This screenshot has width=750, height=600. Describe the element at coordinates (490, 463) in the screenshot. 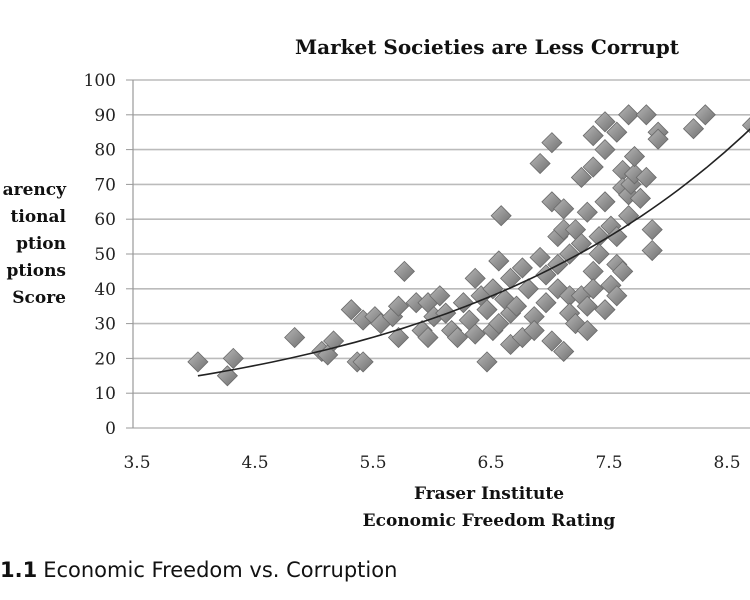

I see `x-tick-label: 6.5` at that location.